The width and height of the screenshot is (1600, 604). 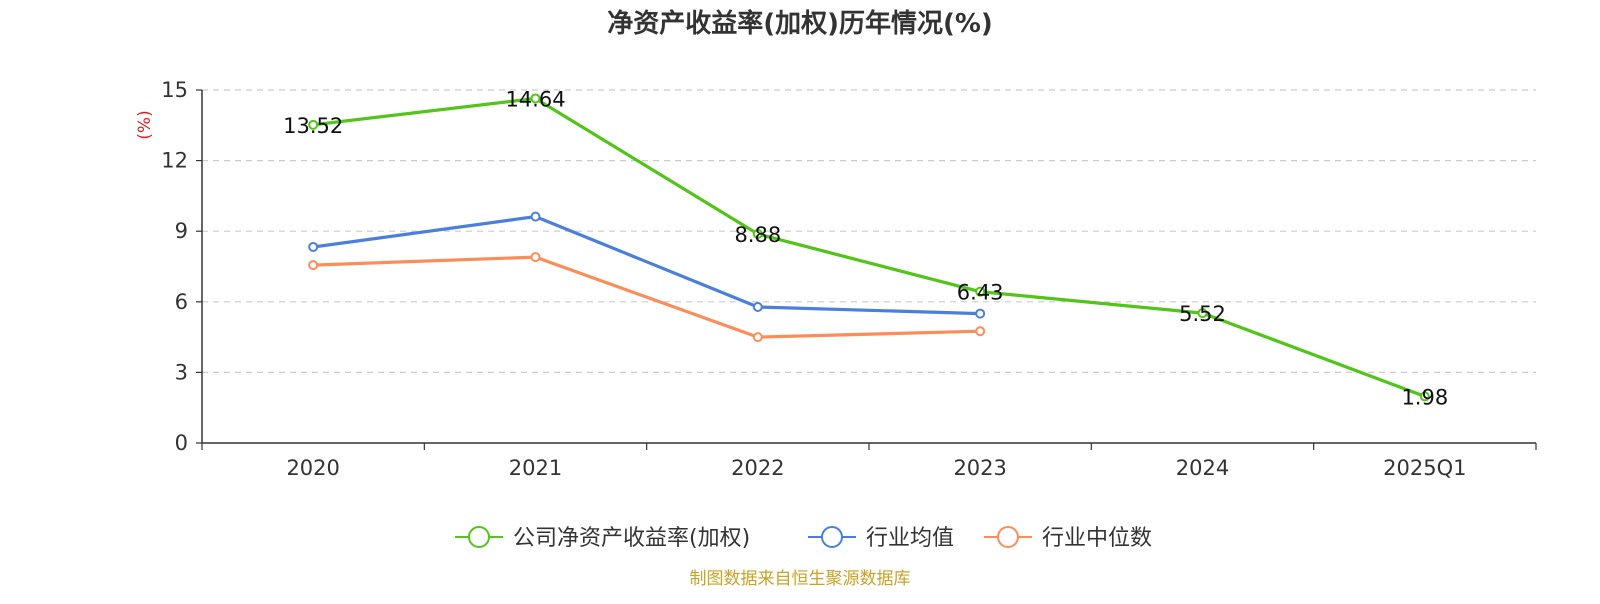 I want to click on y-tick-label: 3, so click(x=181, y=372).